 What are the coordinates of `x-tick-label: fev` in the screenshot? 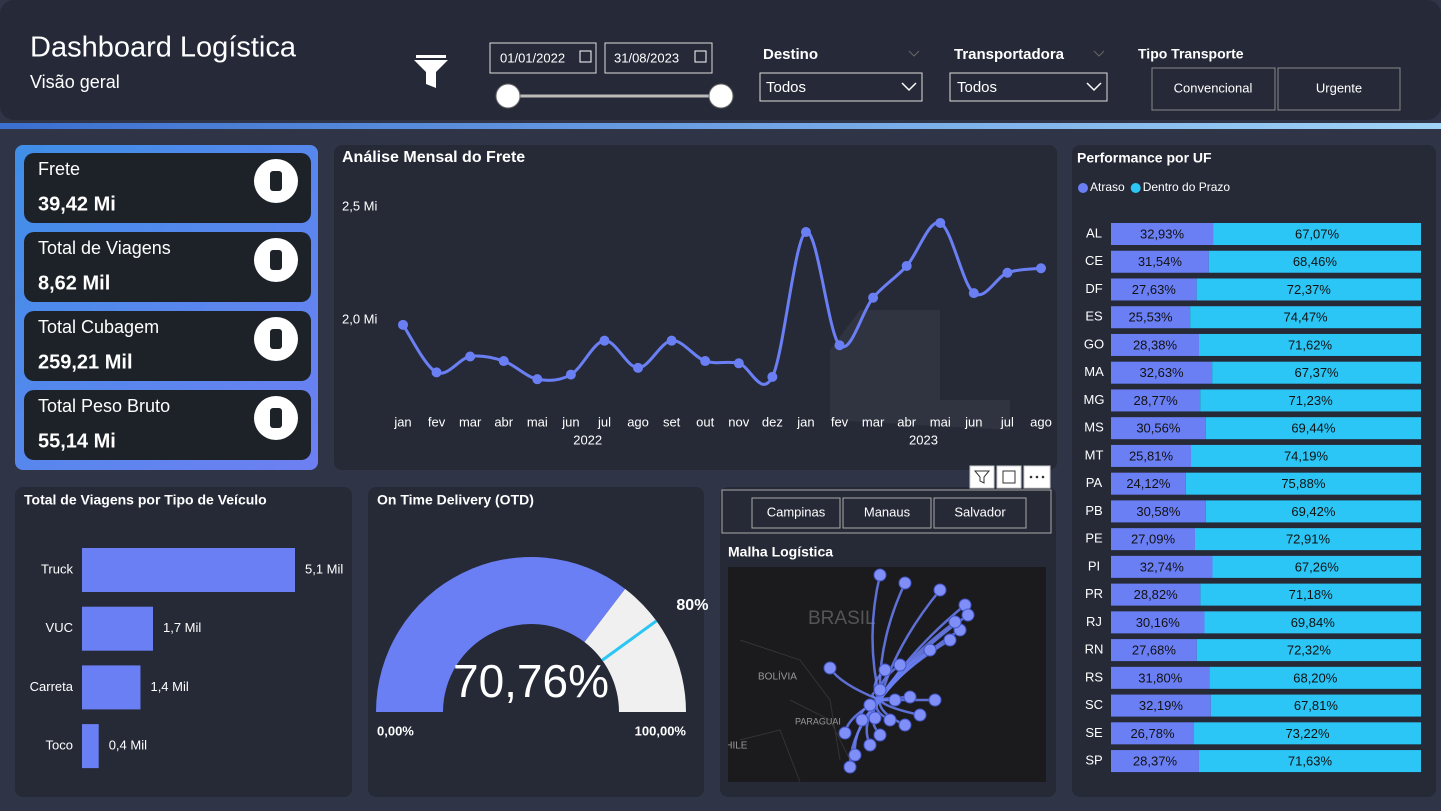 It's located at (840, 421).